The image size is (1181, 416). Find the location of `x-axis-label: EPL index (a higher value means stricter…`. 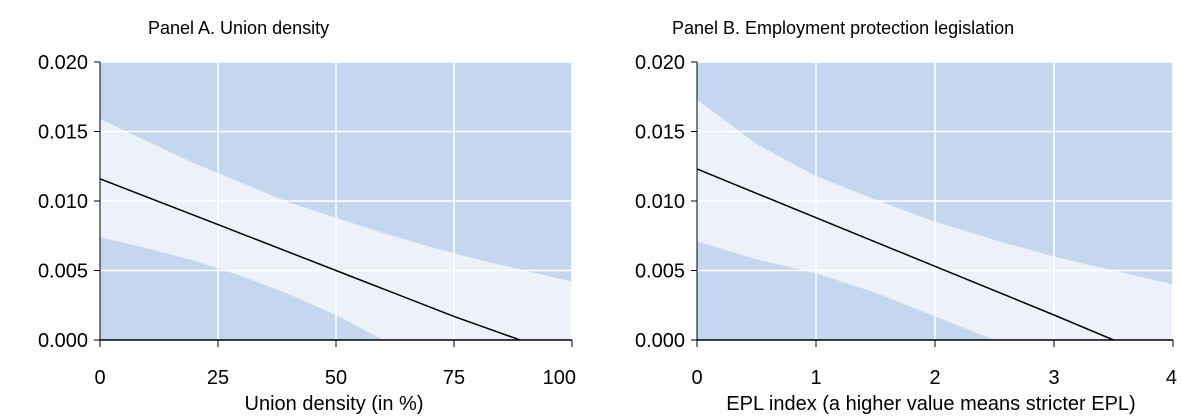

x-axis-label: EPL index (a higher value means stricter… is located at coordinates (930, 404).